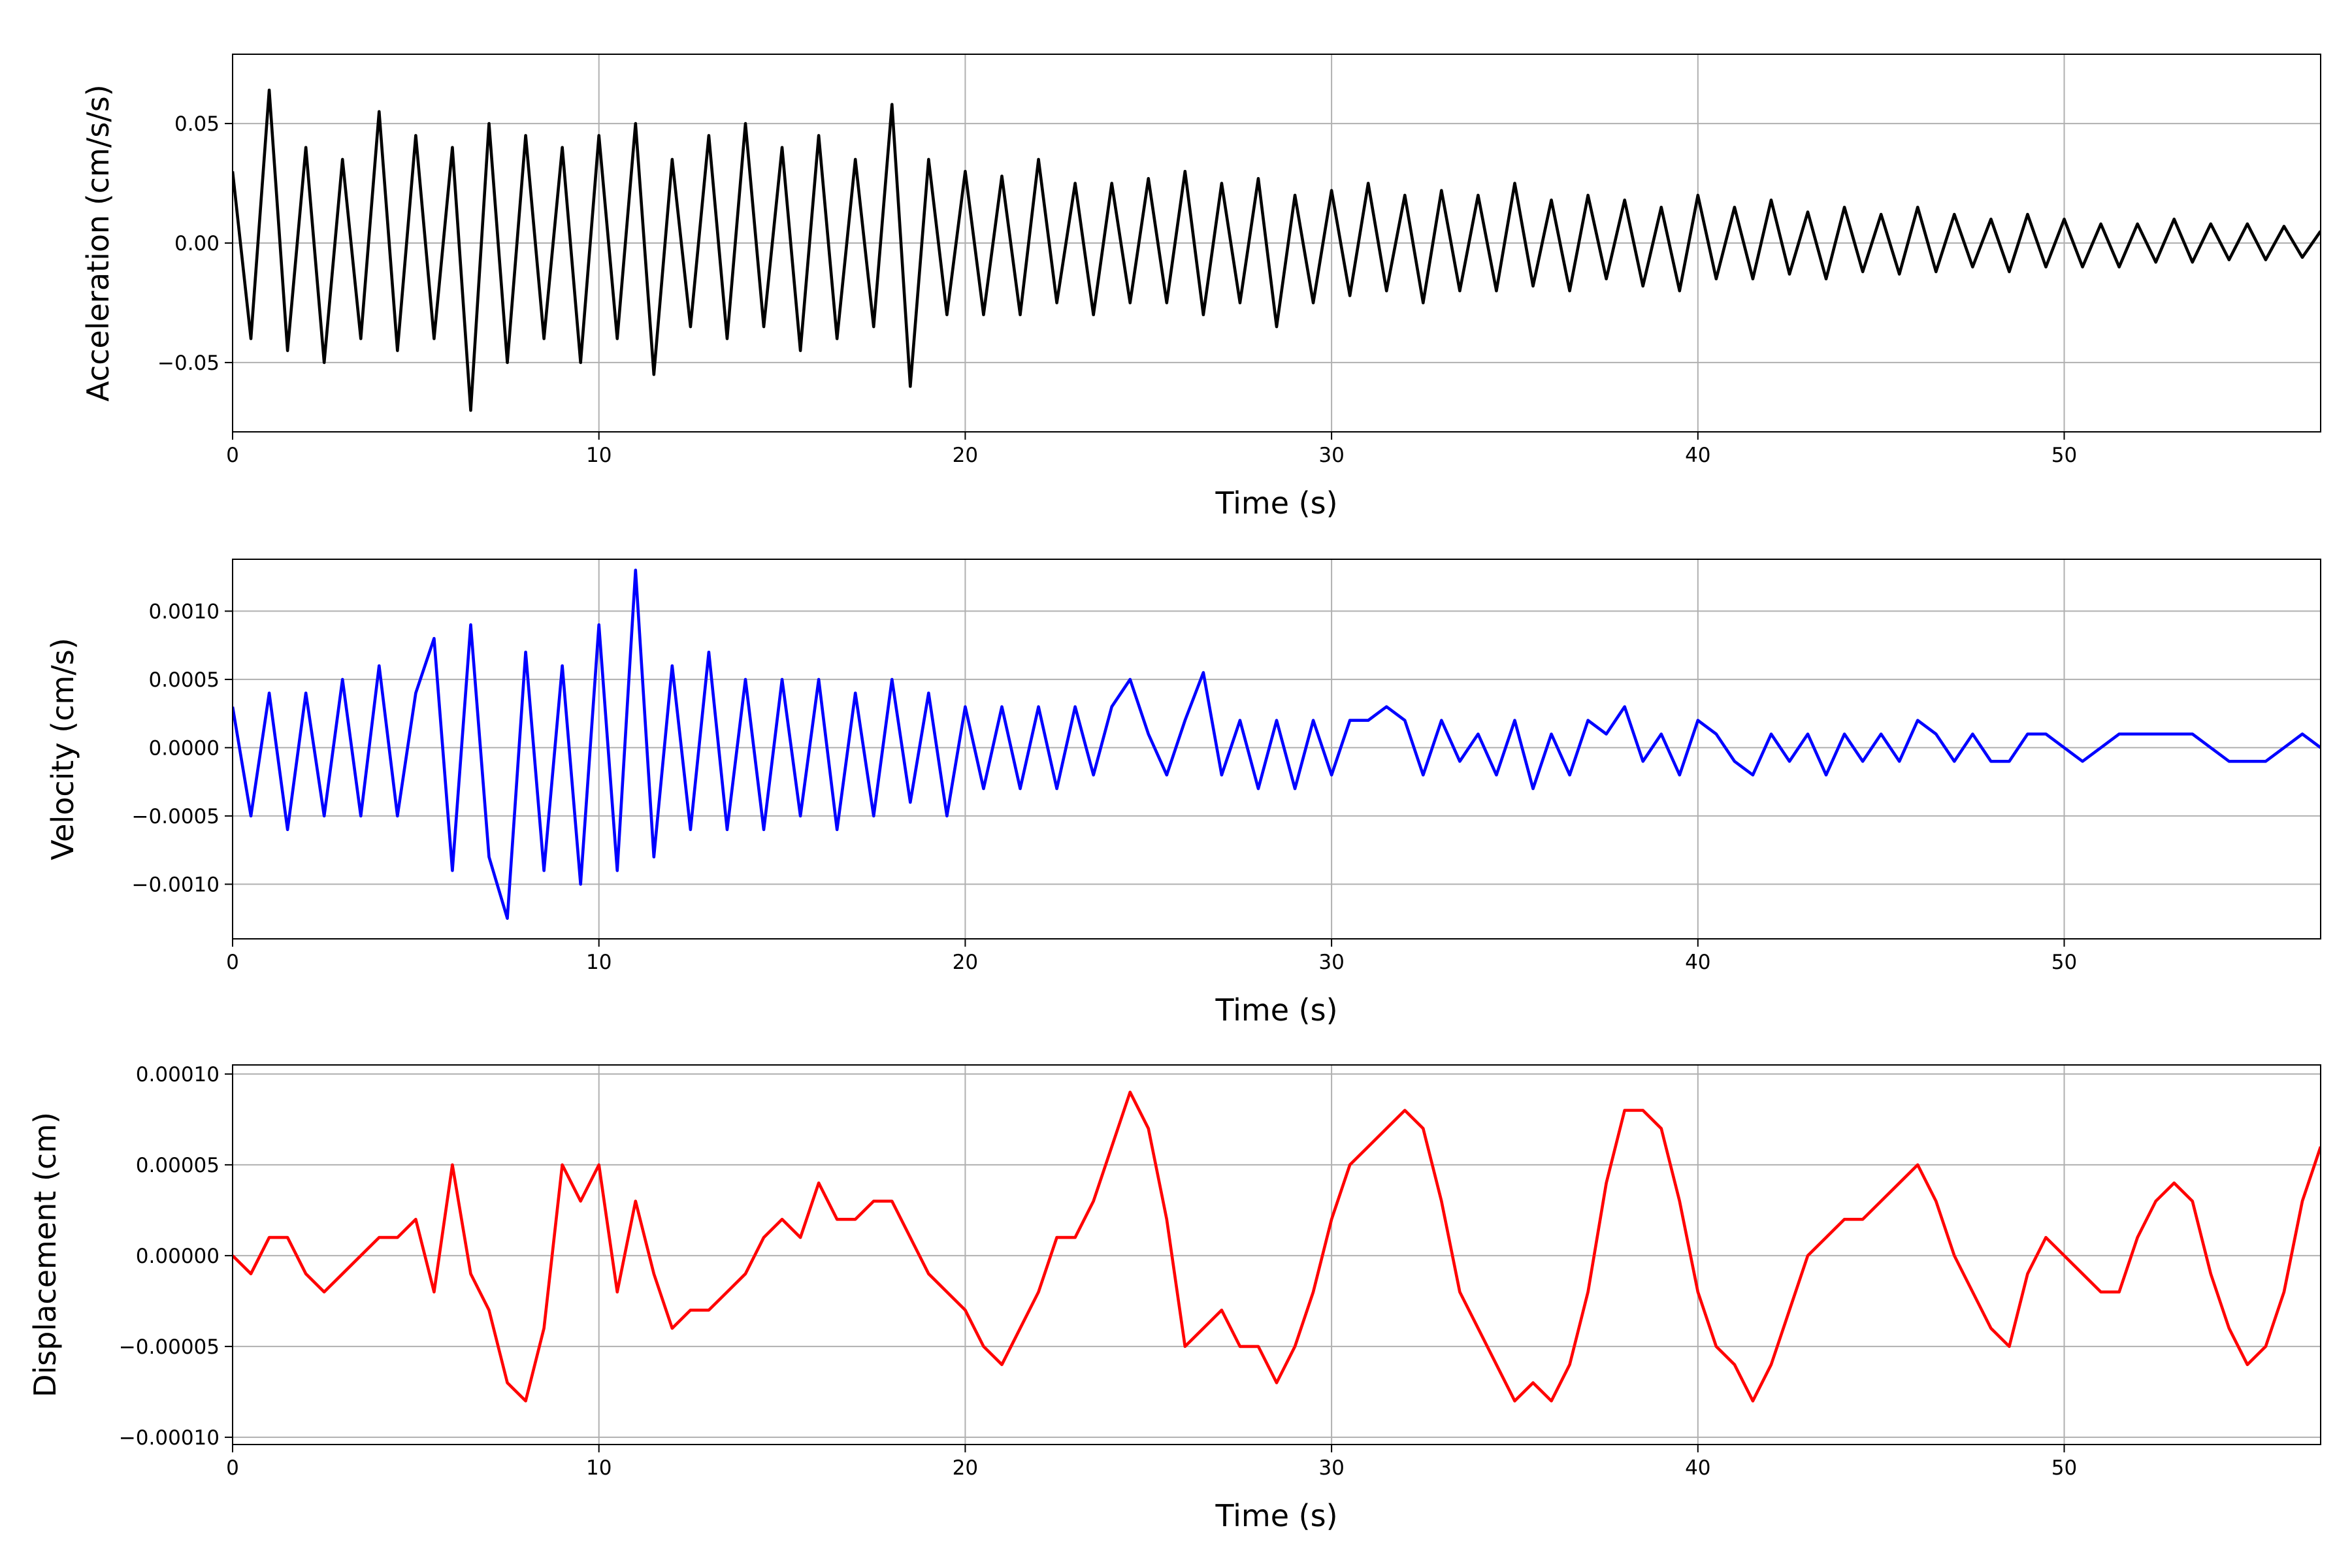 The width and height of the screenshot is (2352, 1568). I want to click on y-tick-label: −0.00005, so click(169, 1347).